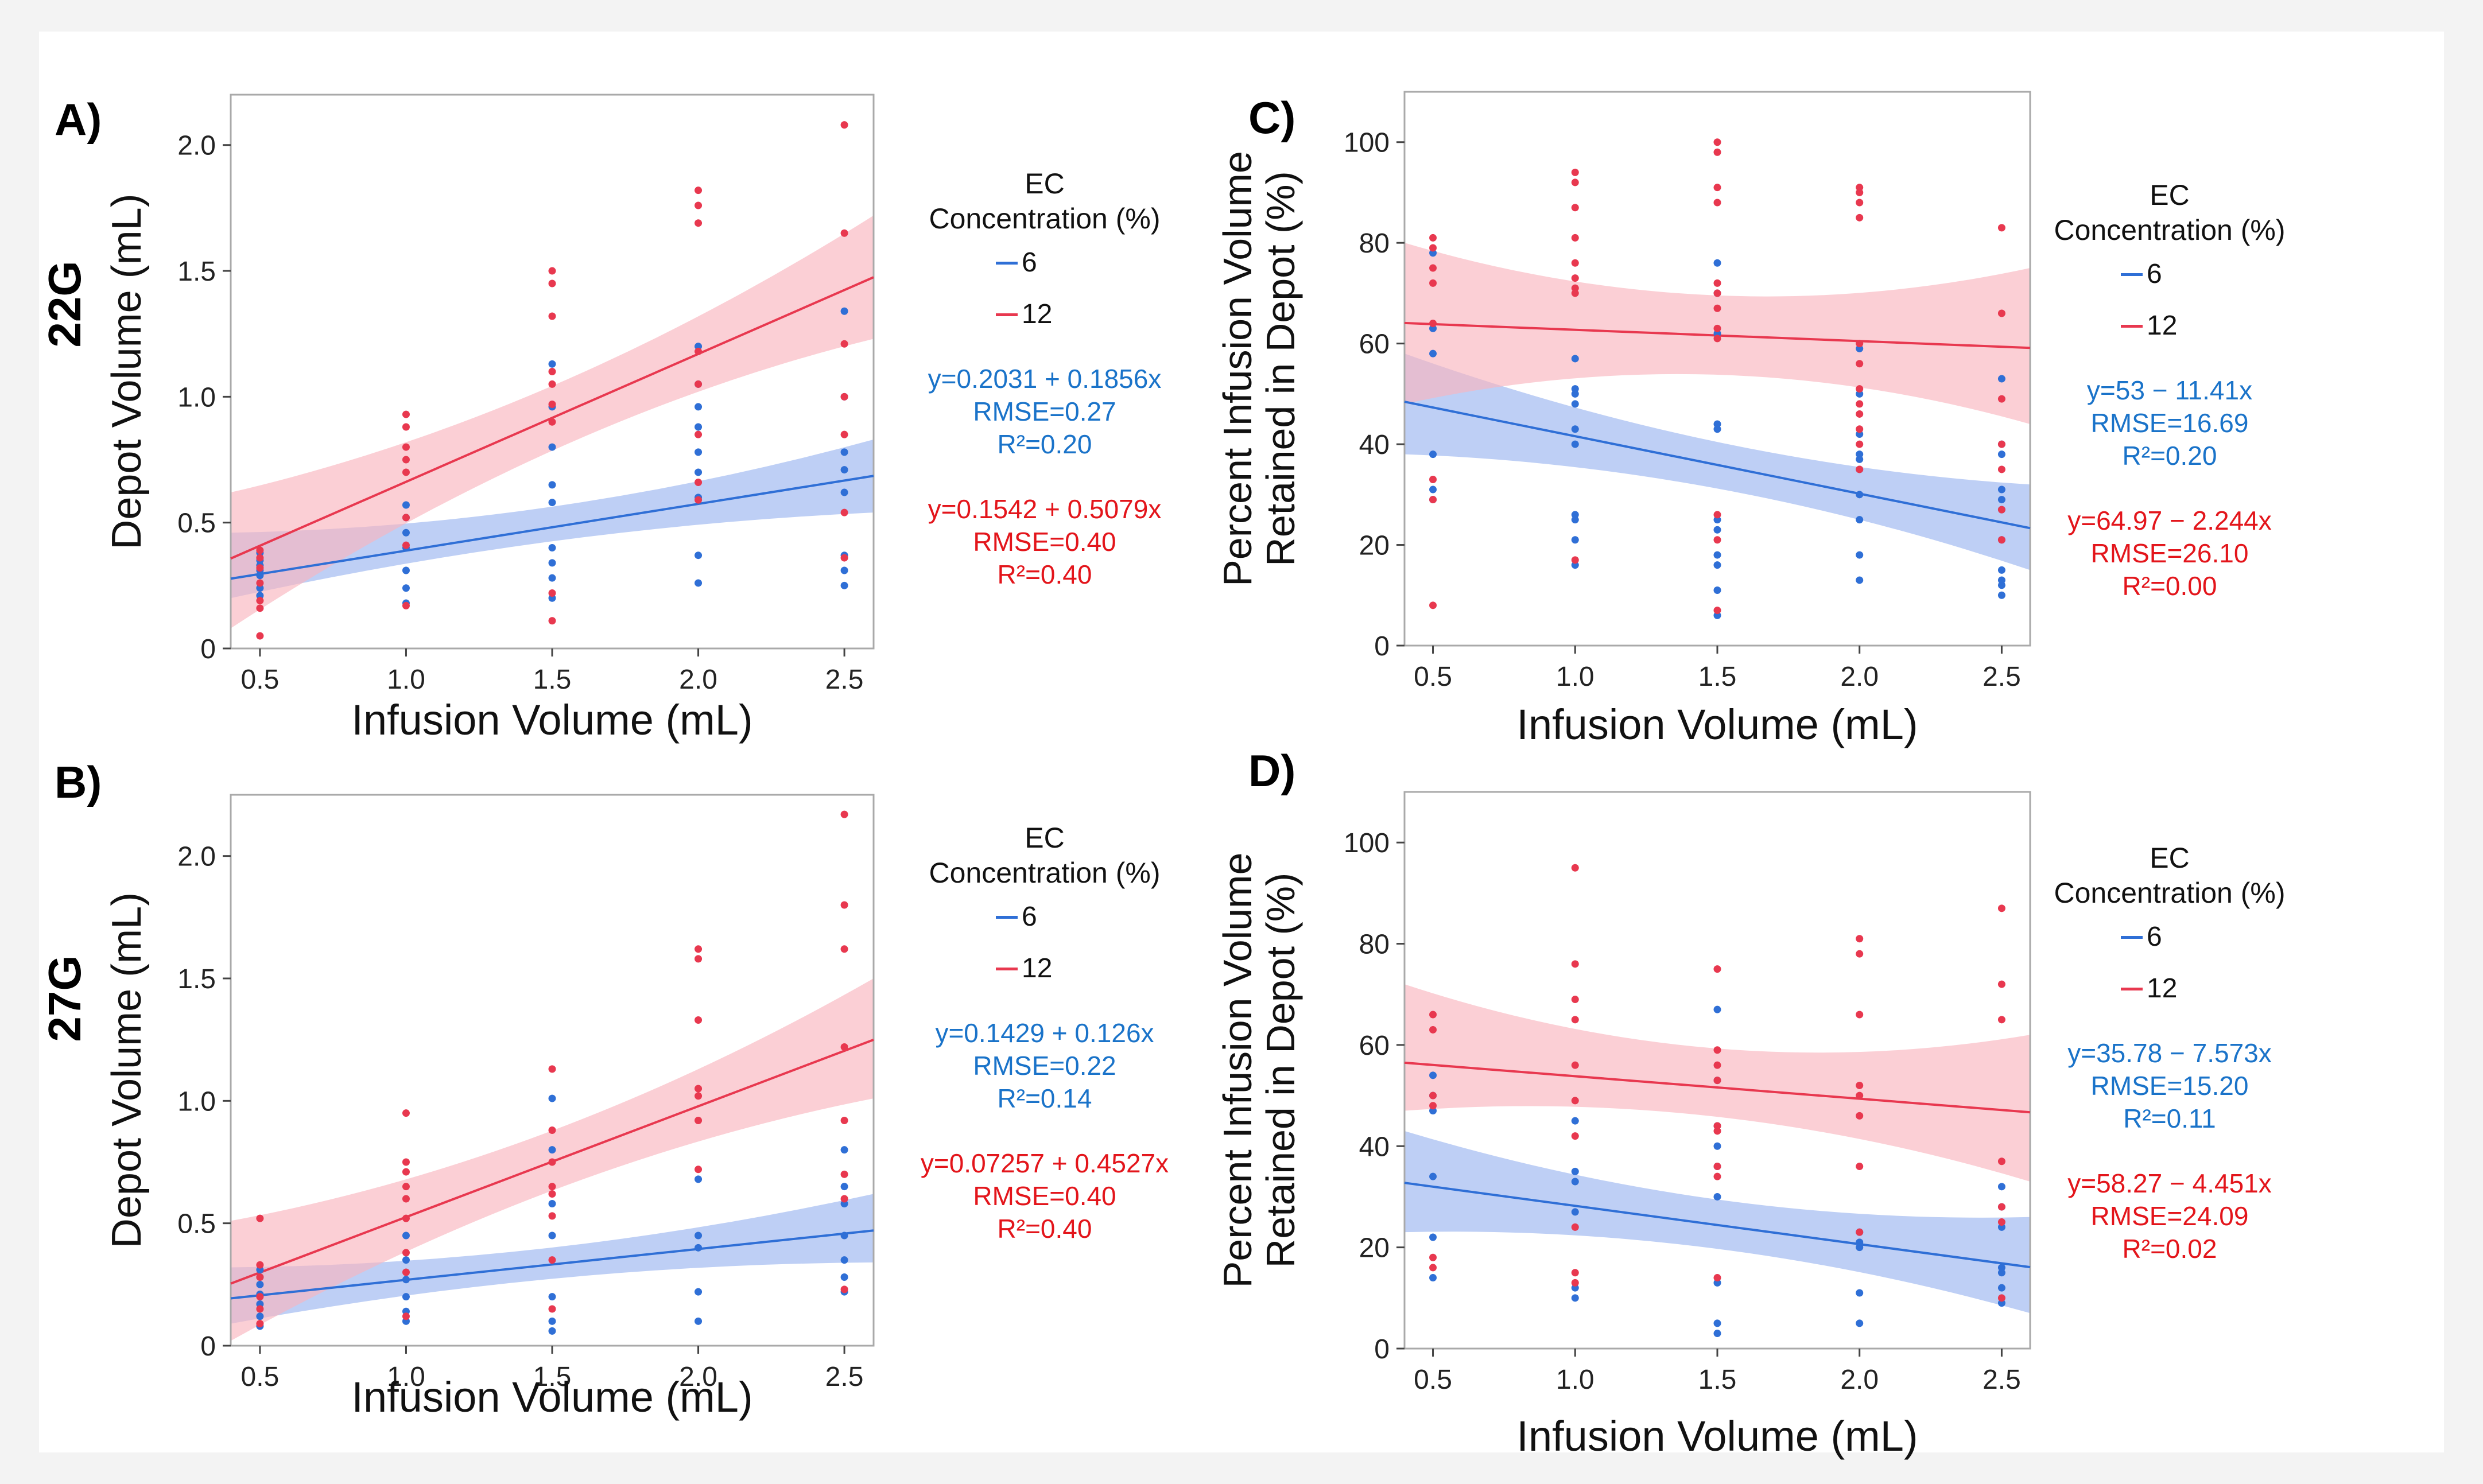 The height and width of the screenshot is (1484, 2483). What do you see at coordinates (1045, 379) in the screenshot?
I see `fit-equation: y=0.2031 + 0.1856x` at bounding box center [1045, 379].